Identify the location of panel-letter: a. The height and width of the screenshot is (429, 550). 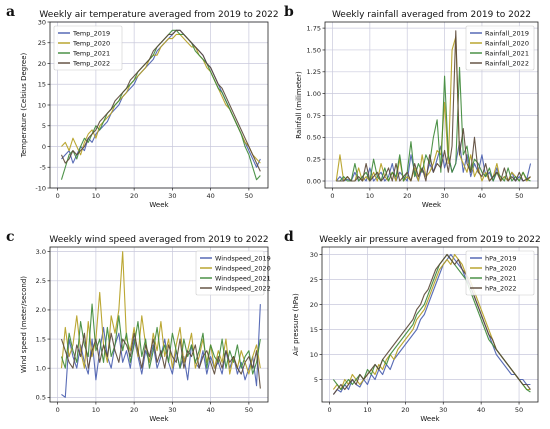
(10, 12).